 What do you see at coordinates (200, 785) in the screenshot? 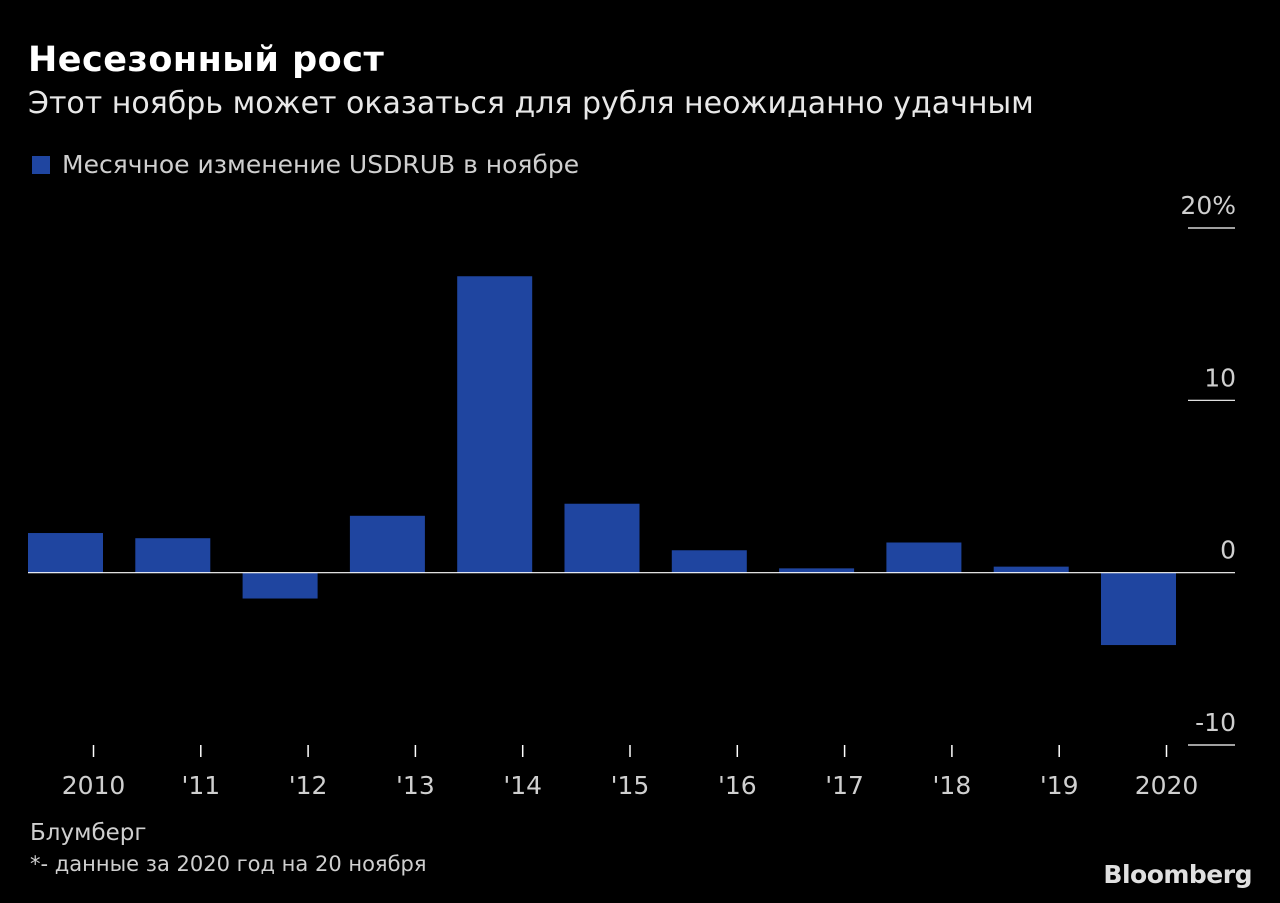
I see `x-tick-label: '11` at bounding box center [200, 785].